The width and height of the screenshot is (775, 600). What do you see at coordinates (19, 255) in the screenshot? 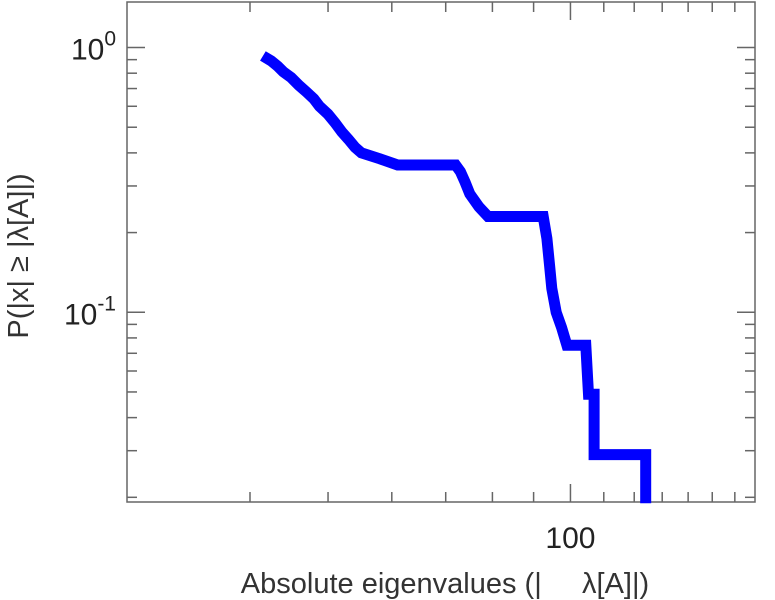
I see `y-axis-title: P(|x| ≥ |λ[A]|)` at bounding box center [19, 255].